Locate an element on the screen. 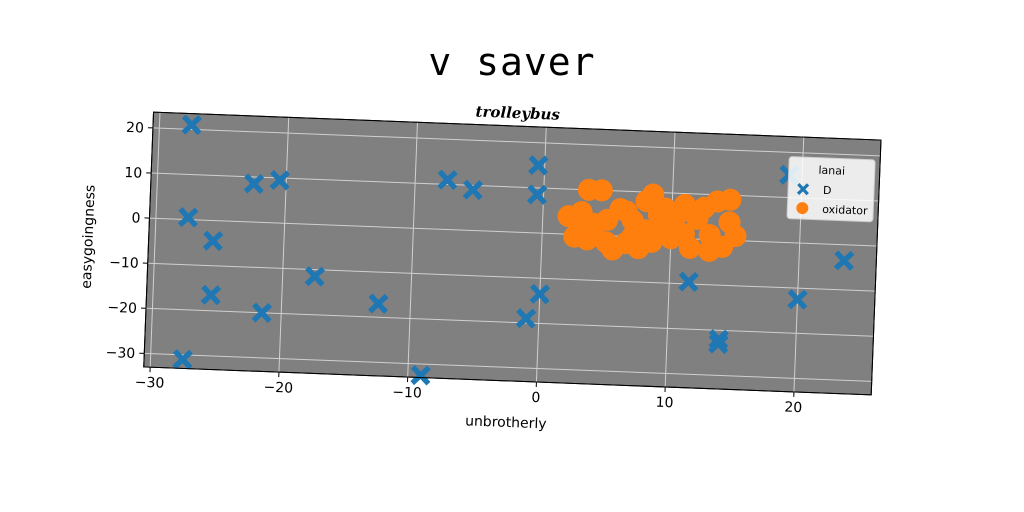 The height and width of the screenshot is (512, 1024). legend: lanai D oxidator is located at coordinates (831, 189).